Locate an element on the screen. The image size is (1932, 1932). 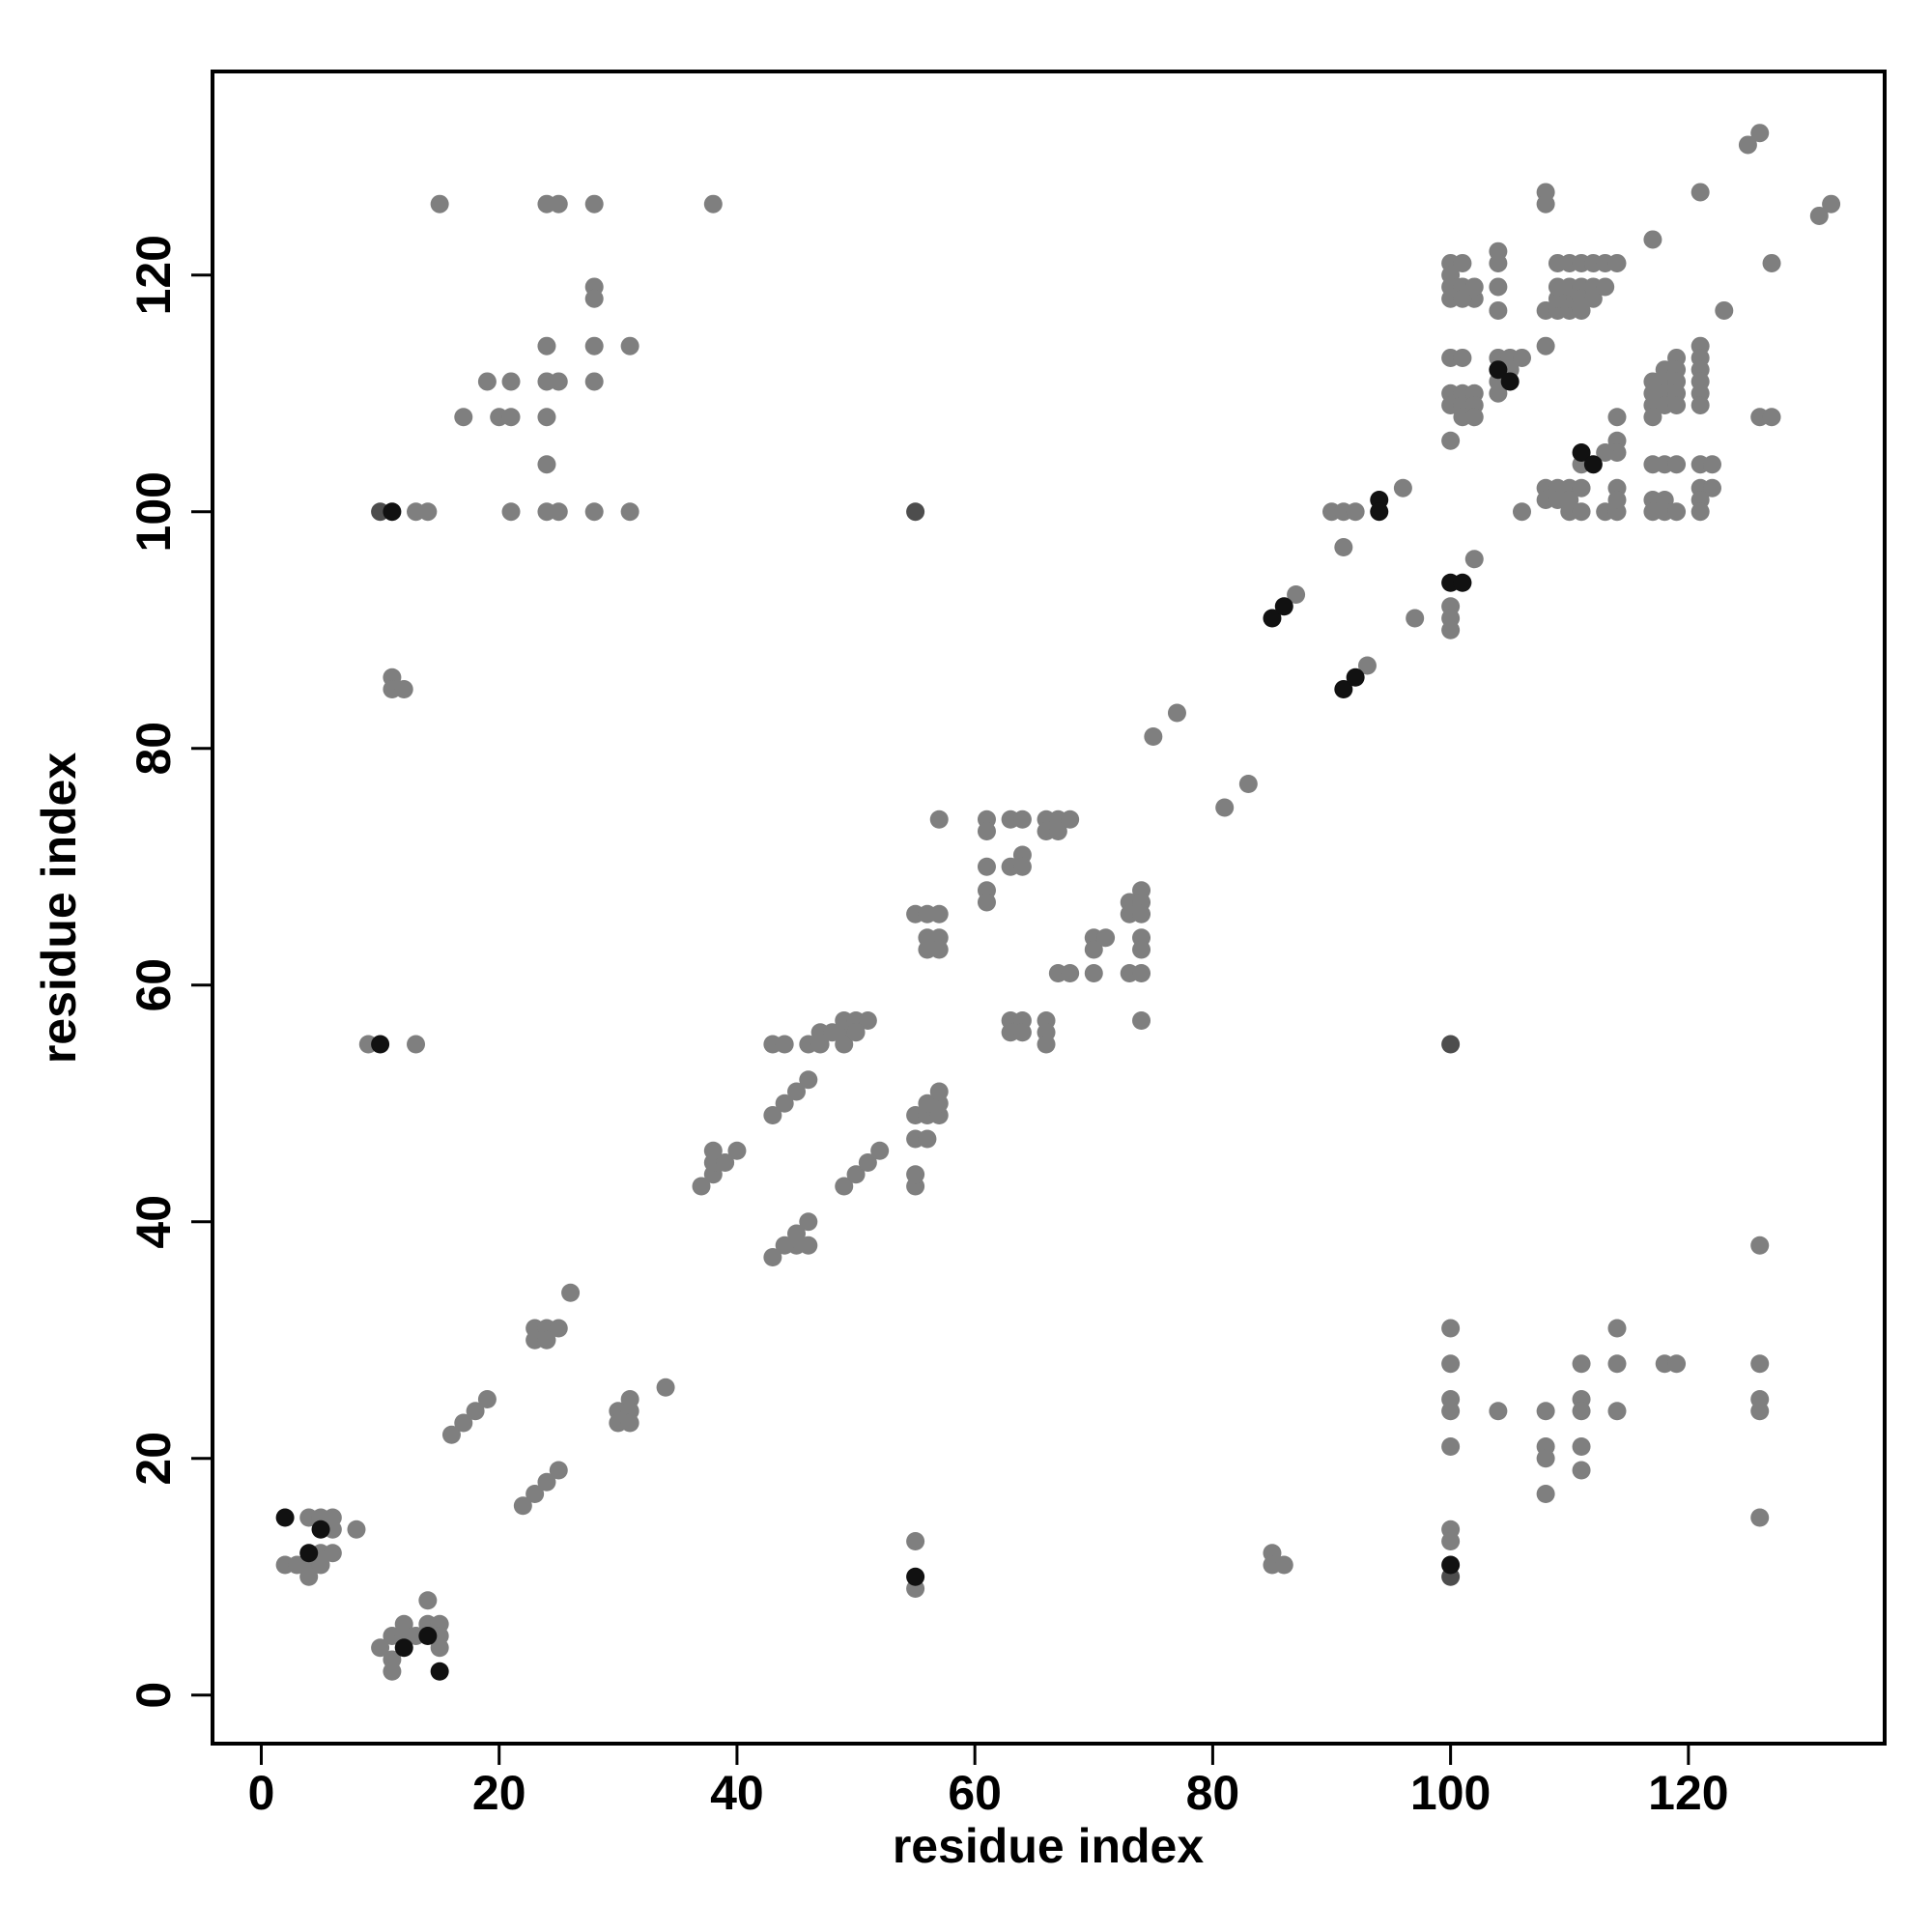
x-tick-label: 0 is located at coordinates (261, 1793).